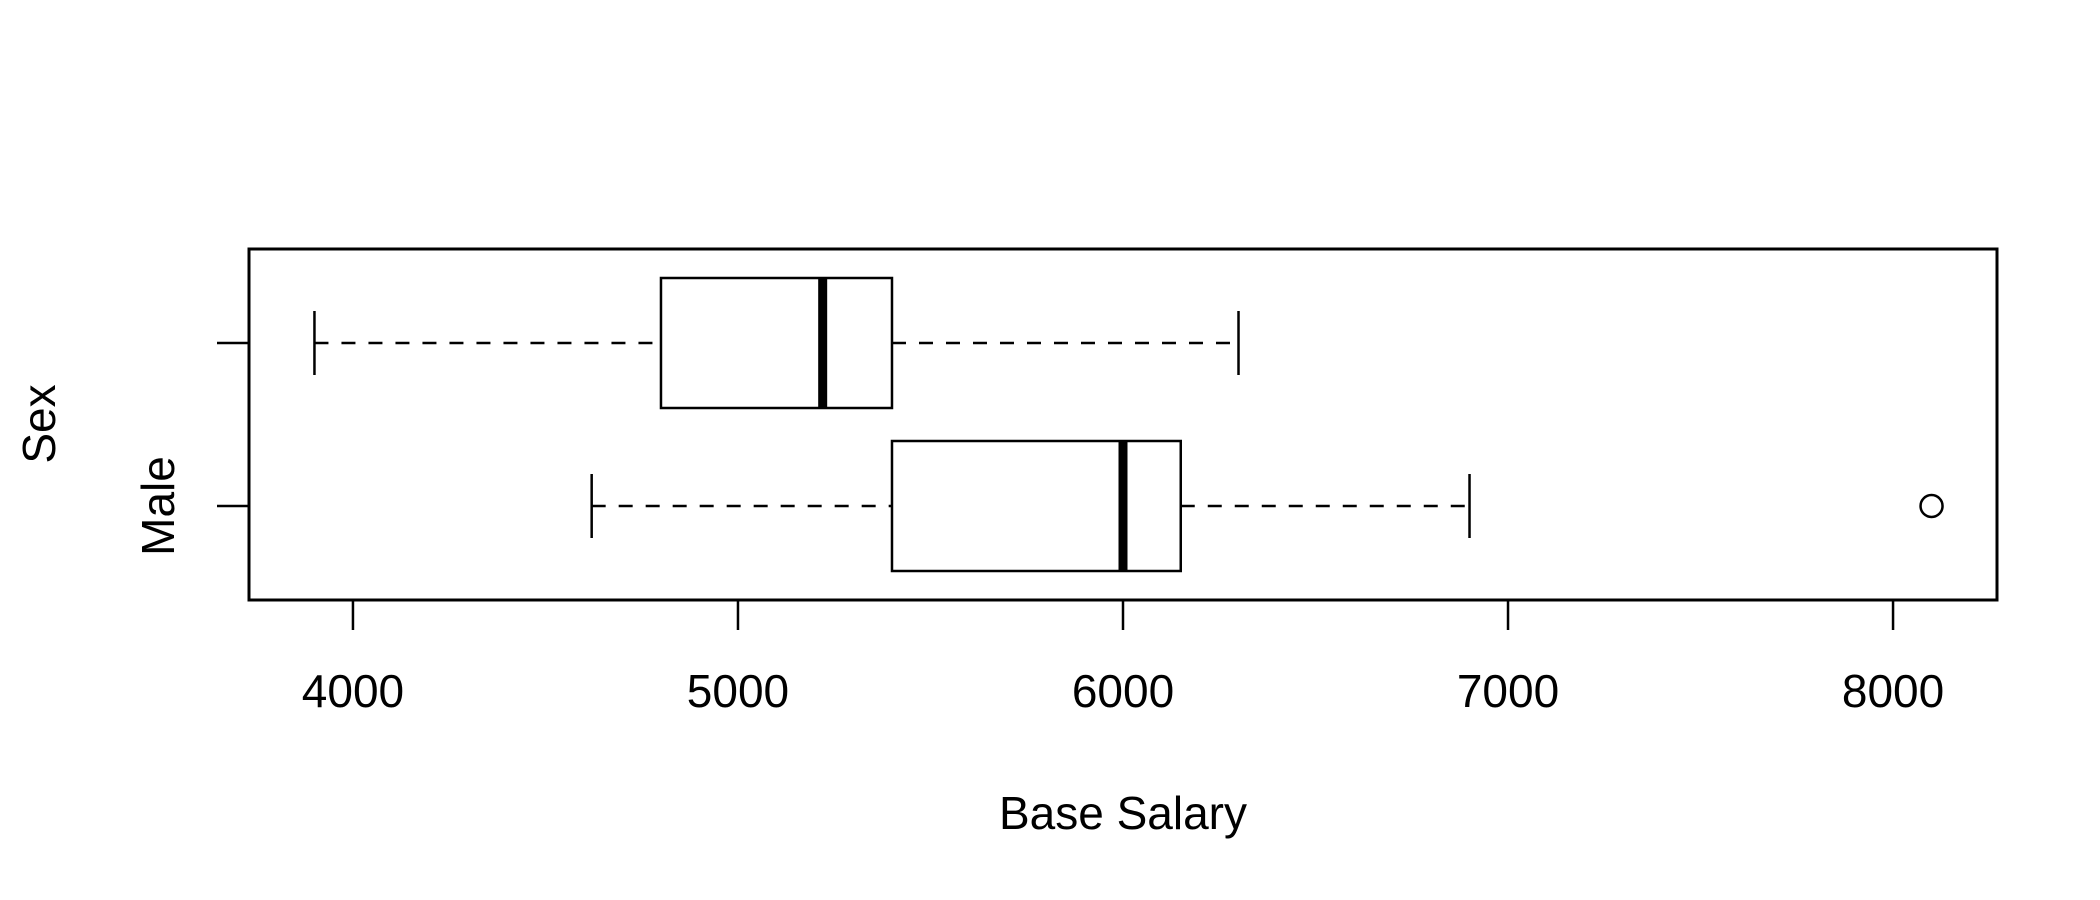  What do you see at coordinates (738, 691) in the screenshot?
I see `x-tick-label: 5000` at bounding box center [738, 691].